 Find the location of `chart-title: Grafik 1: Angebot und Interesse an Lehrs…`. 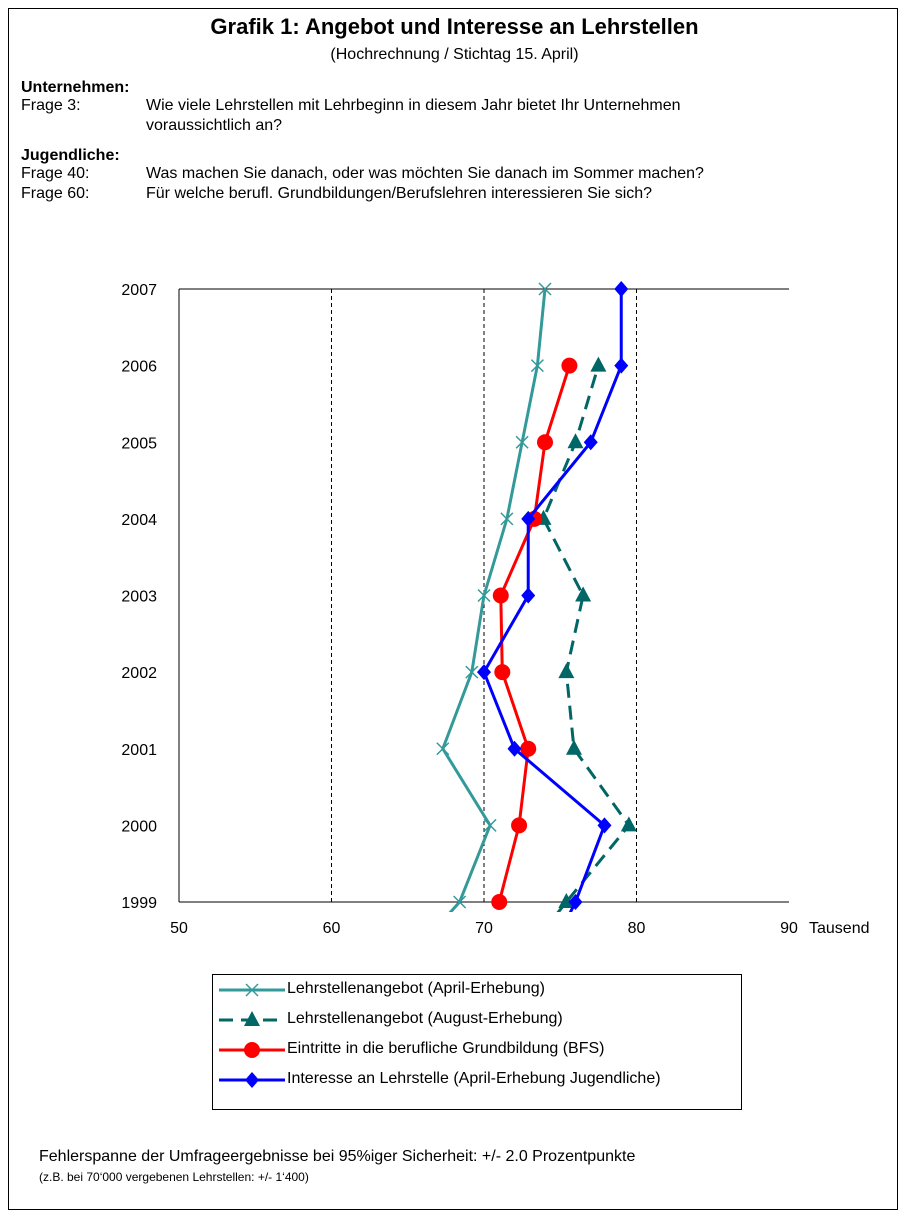

chart-title: Grafik 1: Angebot und Interesse an Lehrs… is located at coordinates (454, 26).